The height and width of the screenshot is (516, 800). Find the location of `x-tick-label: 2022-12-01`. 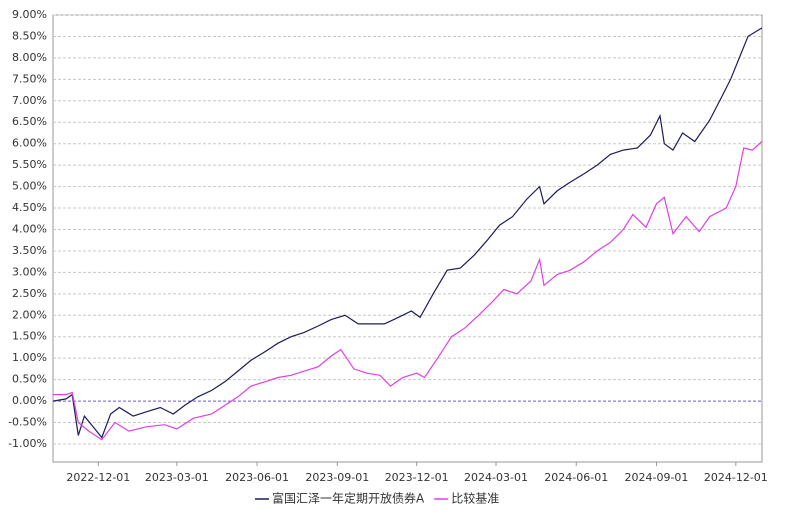

x-tick-label: 2022-12-01 is located at coordinates (98, 477).